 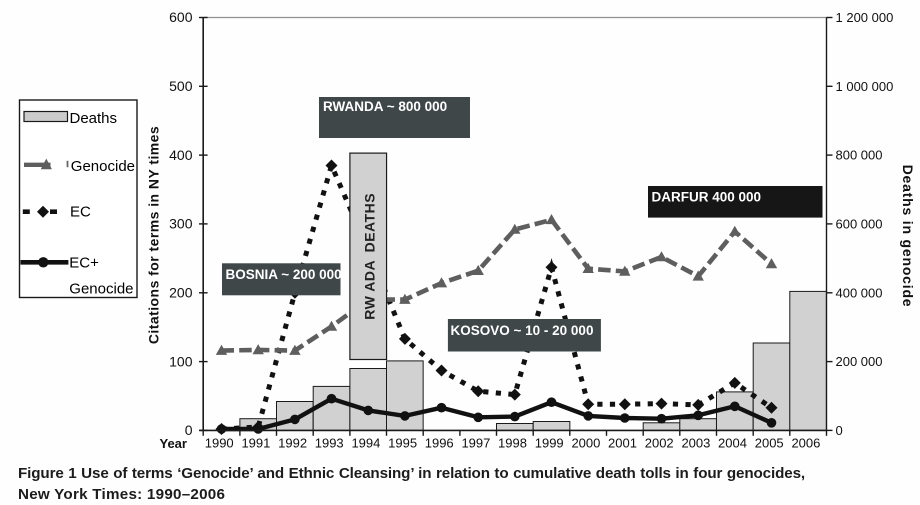 I want to click on svg-text: 1997, so click(x=475, y=443).